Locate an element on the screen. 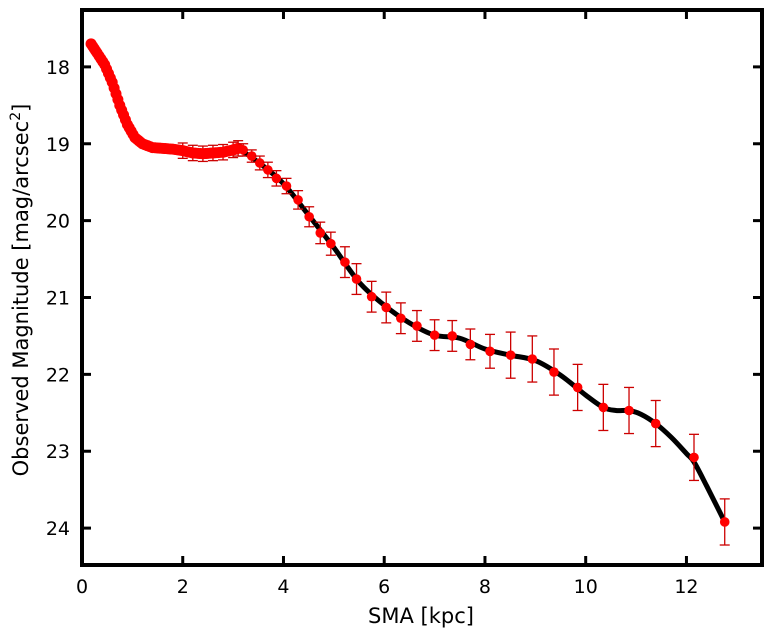  y-tick-label: 18 is located at coordinates (58, 68).